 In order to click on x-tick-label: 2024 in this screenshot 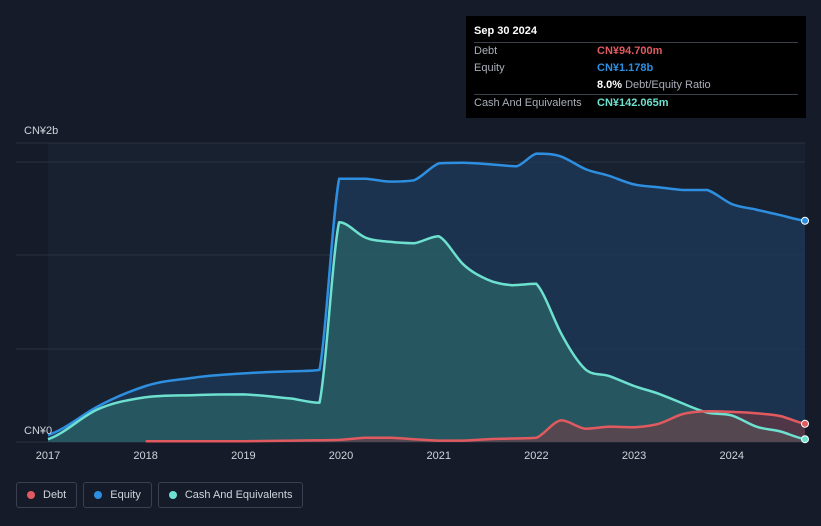, I will do `click(731, 456)`.